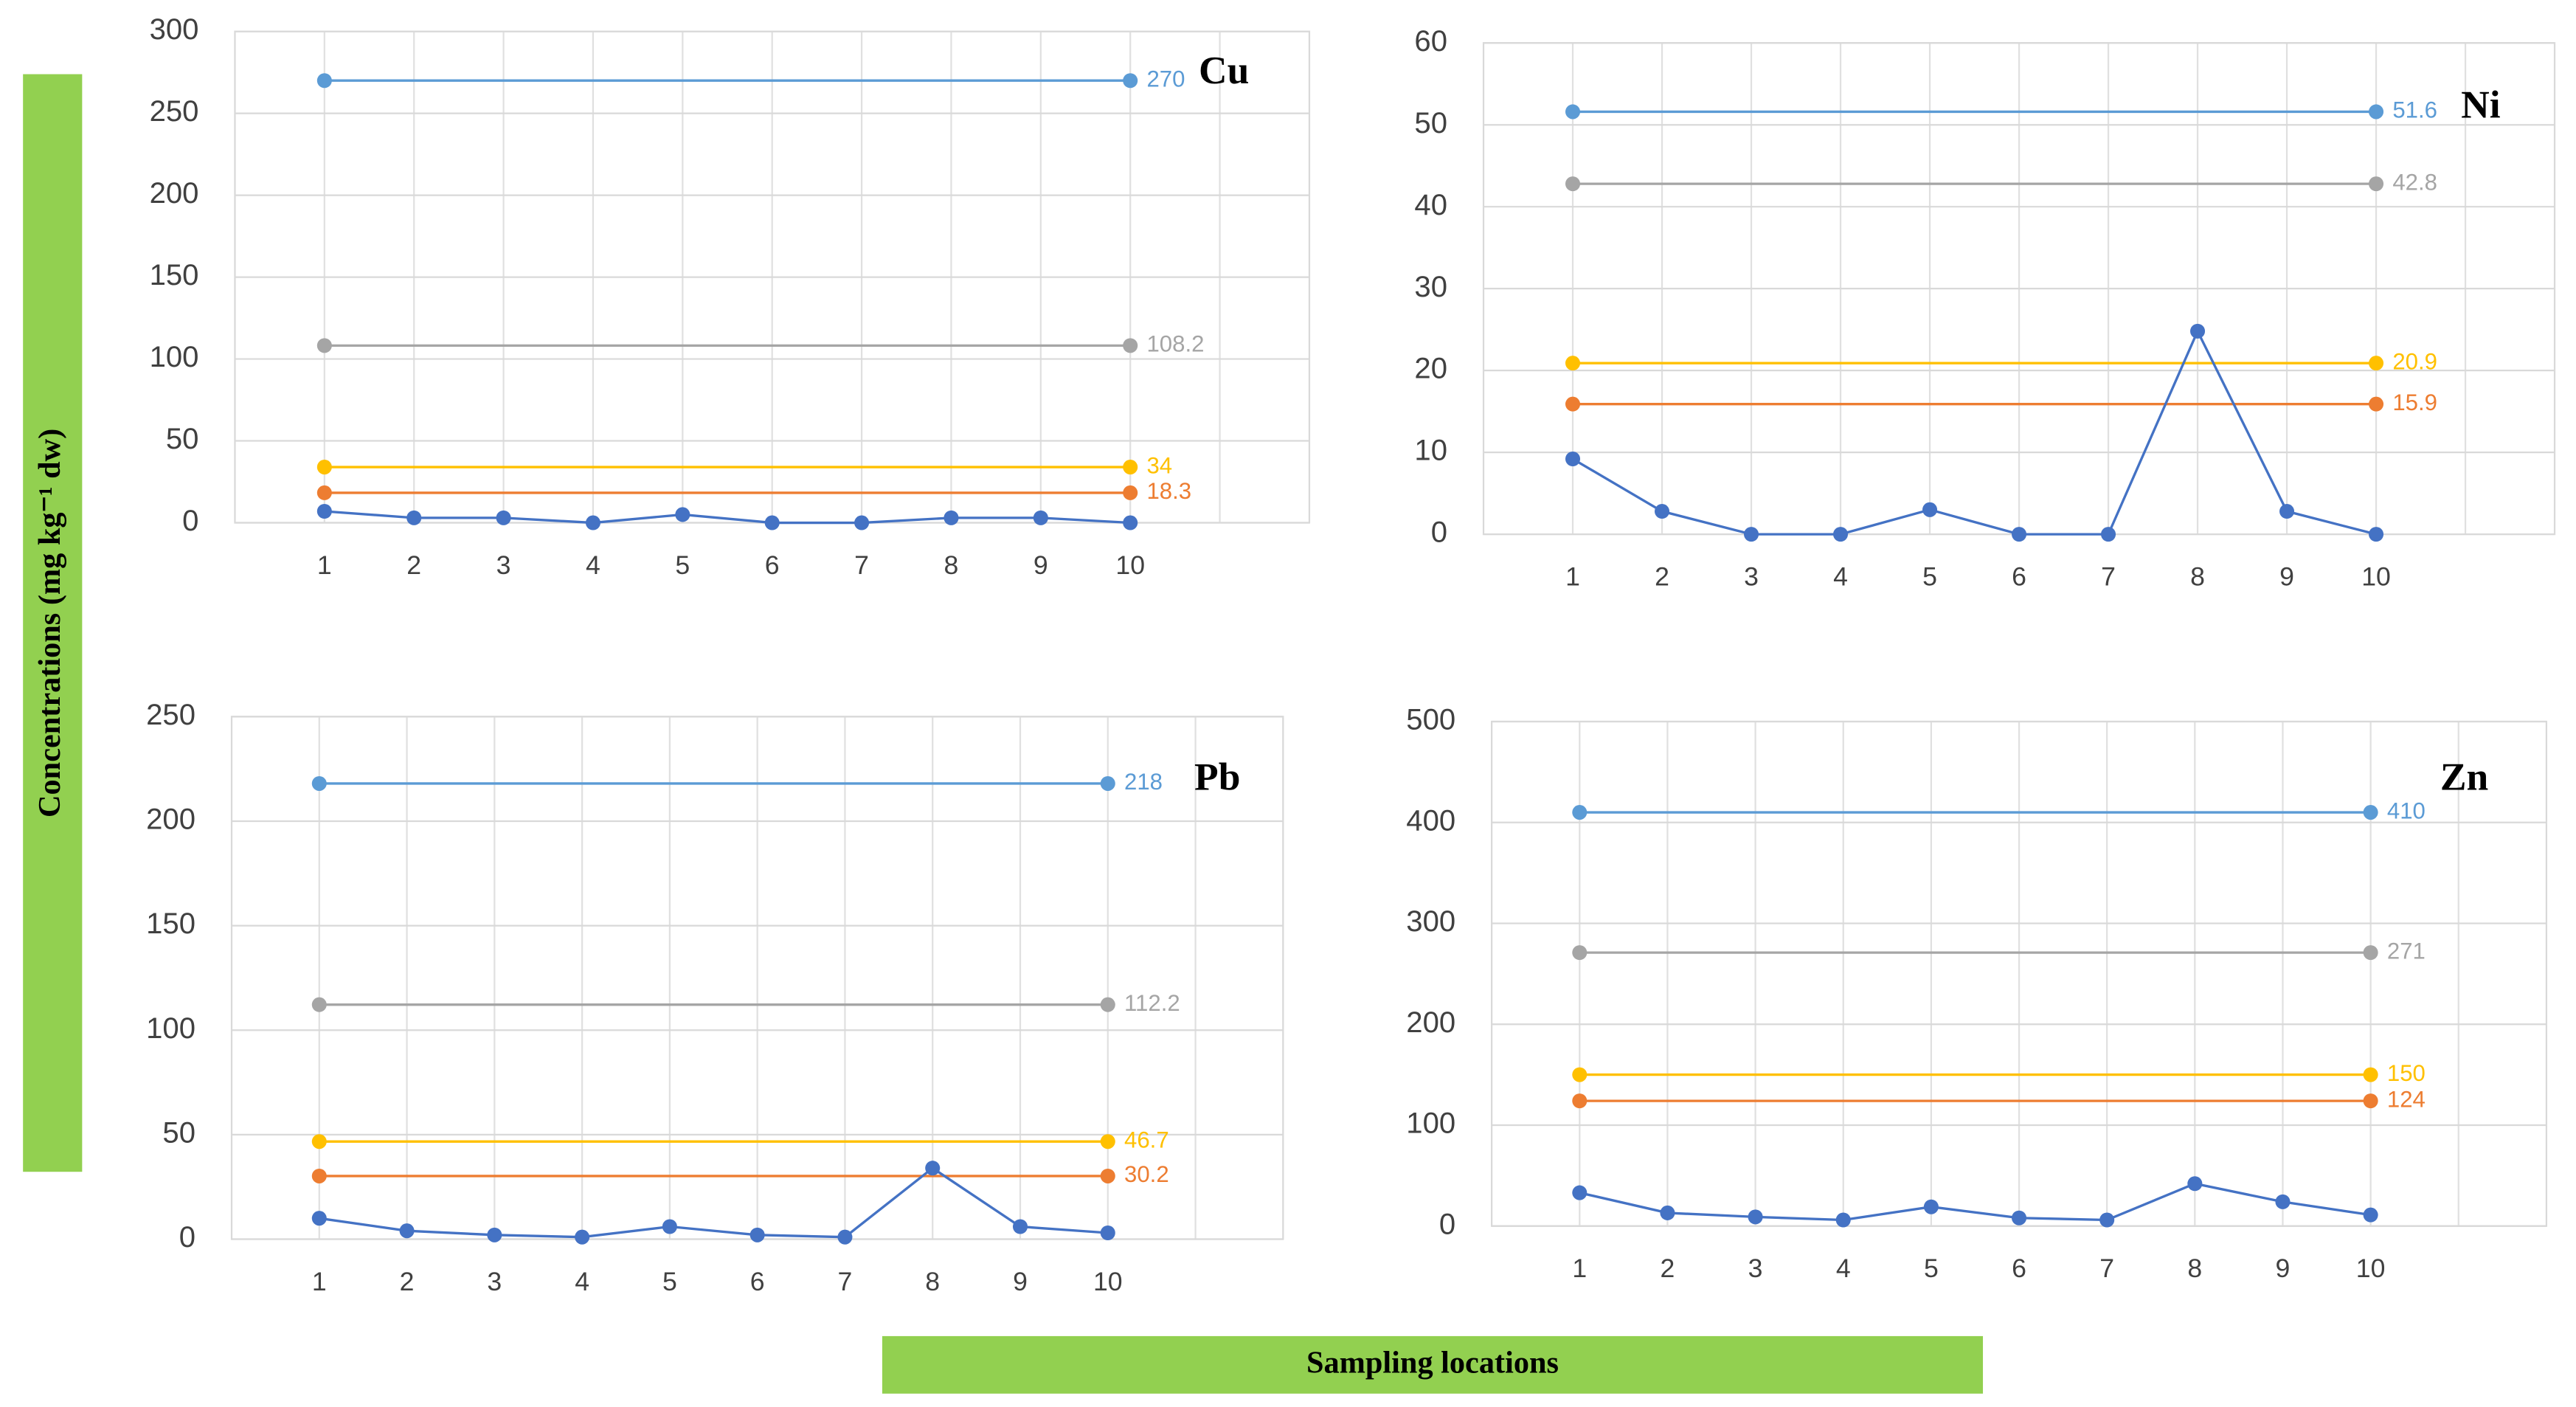 This screenshot has height=1407, width=2576. What do you see at coordinates (2415, 361) in the screenshot?
I see `reference-label: 20.9` at bounding box center [2415, 361].